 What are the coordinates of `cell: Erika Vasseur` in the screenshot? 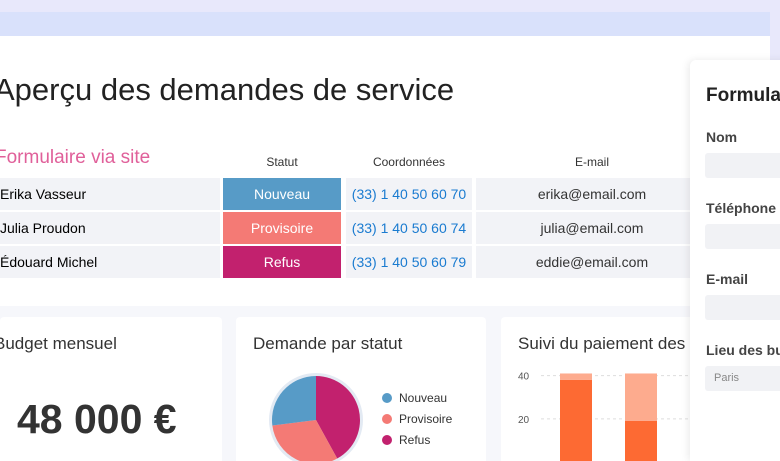 It's located at (43, 194).